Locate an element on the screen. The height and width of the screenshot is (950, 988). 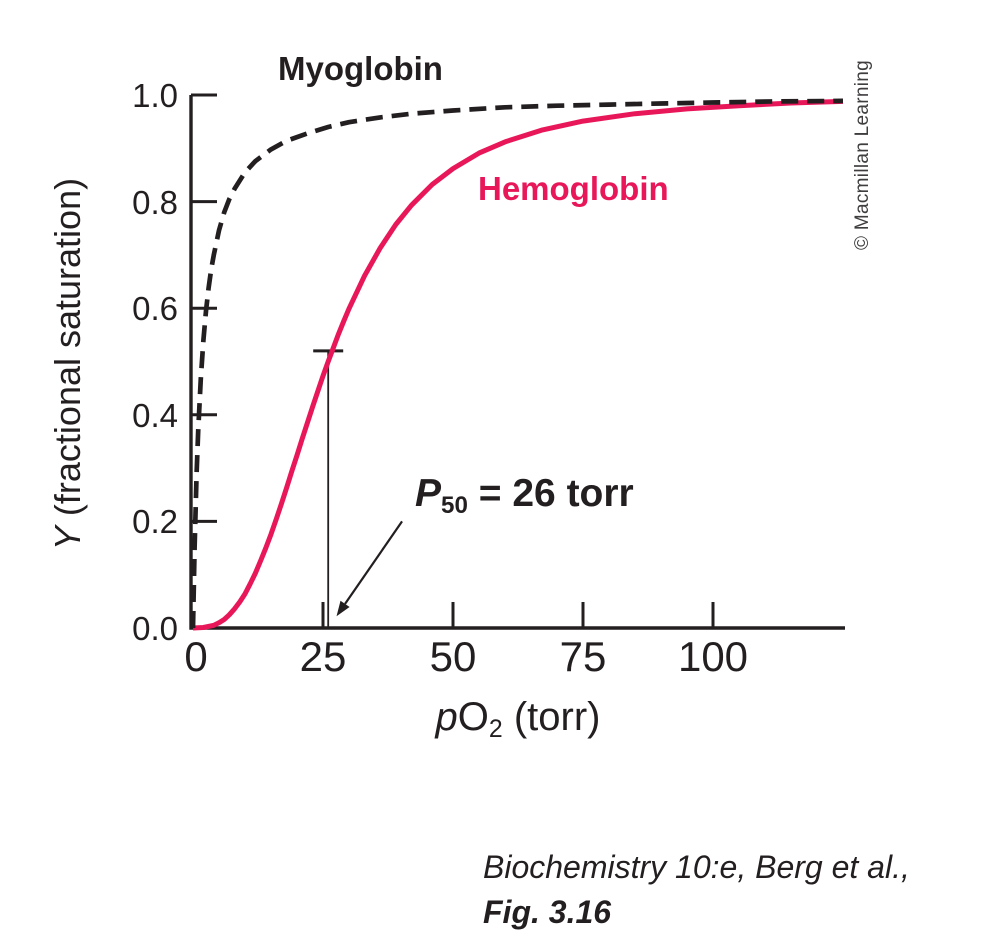
p50-symbol: P is located at coordinates (428, 493).